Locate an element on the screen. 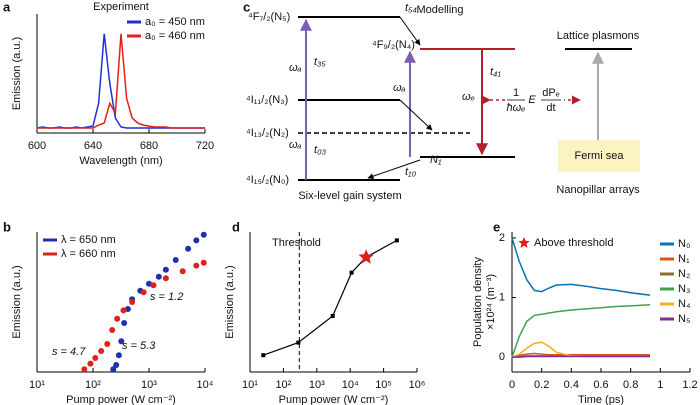 This screenshot has width=700, height=405. rate-label: t₁₀ is located at coordinates (411, 172).